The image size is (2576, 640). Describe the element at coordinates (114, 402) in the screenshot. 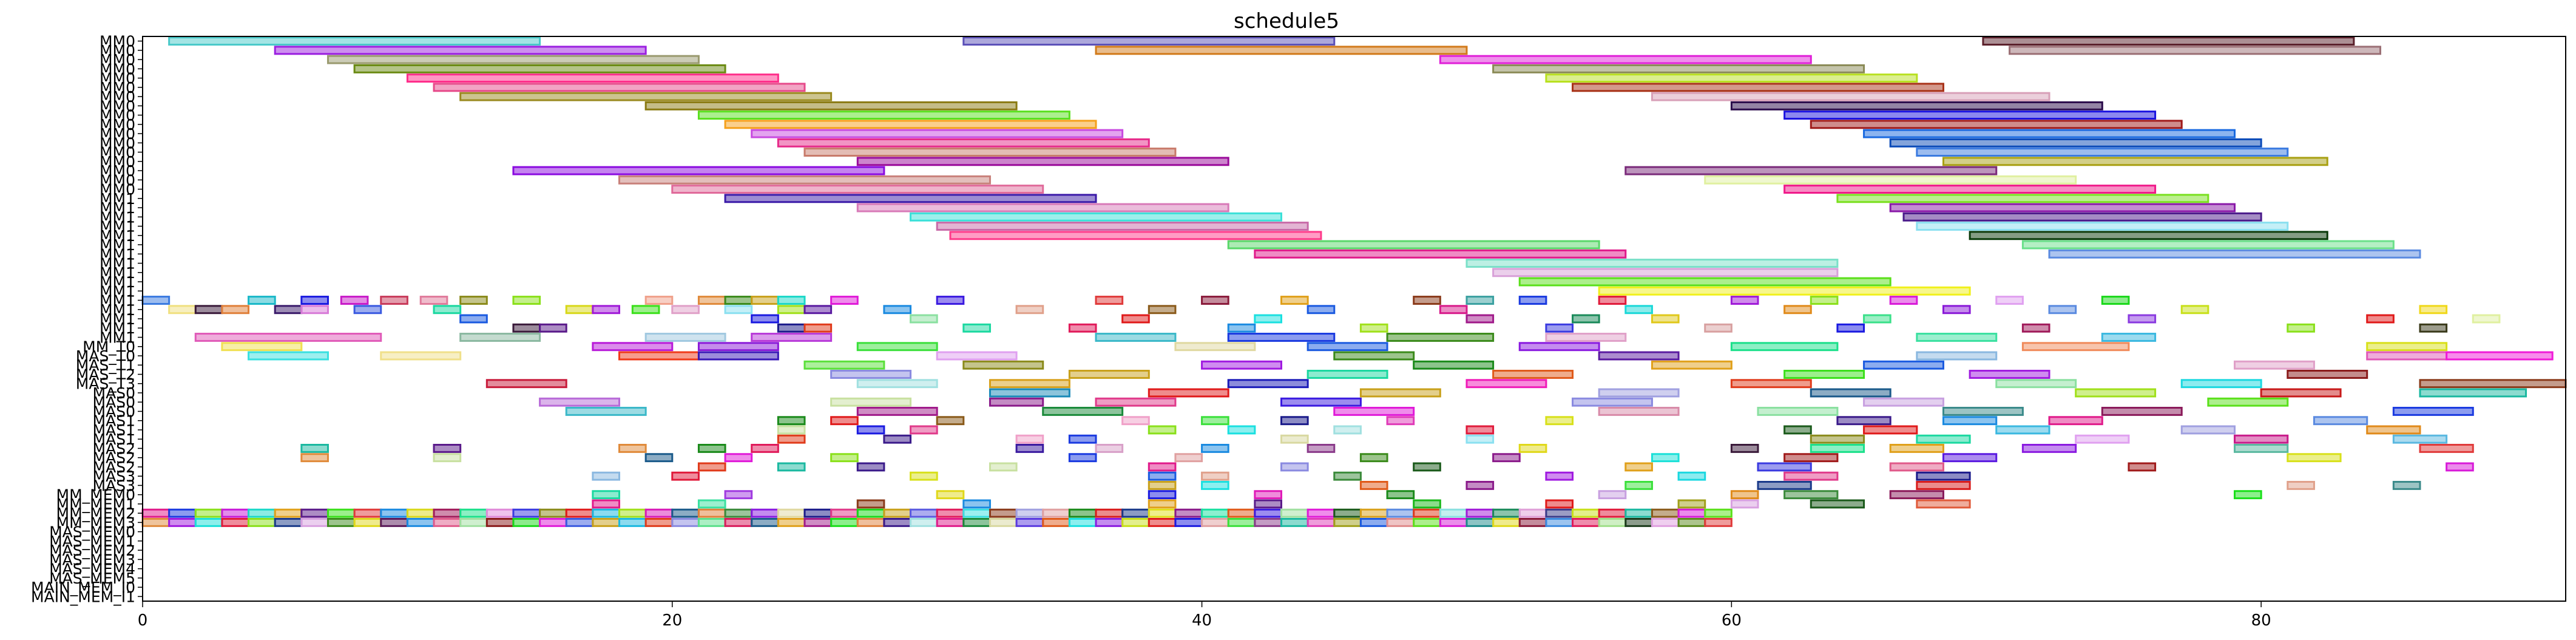

I see `row-label: MAS0` at that location.